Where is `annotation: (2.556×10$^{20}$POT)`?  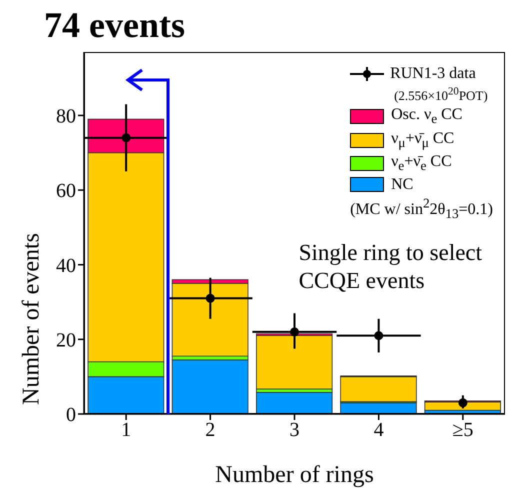
annotation: (2.556×10$^{20}$POT) is located at coordinates (441, 95).